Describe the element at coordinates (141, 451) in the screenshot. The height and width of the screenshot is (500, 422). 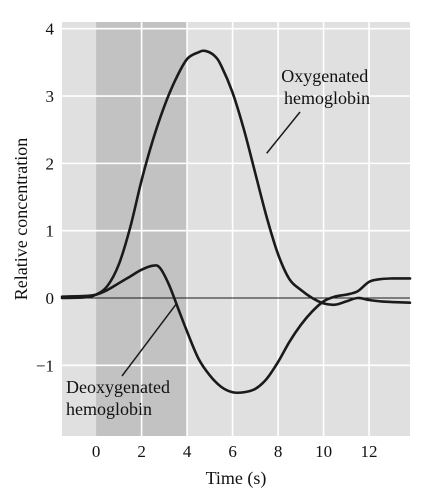
I see `x-tick-label: 2` at that location.